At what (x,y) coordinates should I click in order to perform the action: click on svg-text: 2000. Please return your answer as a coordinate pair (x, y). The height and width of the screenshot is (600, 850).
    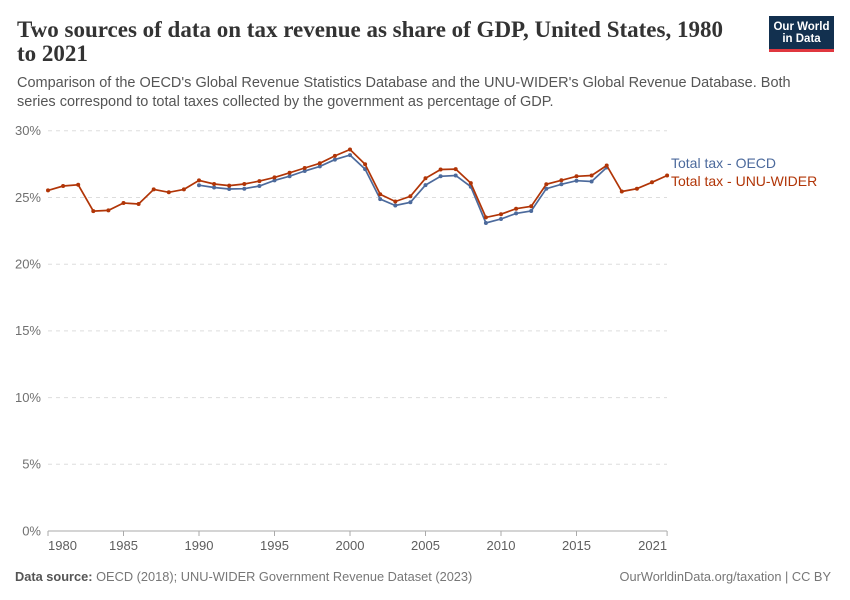
    Looking at the image, I should click on (350, 545).